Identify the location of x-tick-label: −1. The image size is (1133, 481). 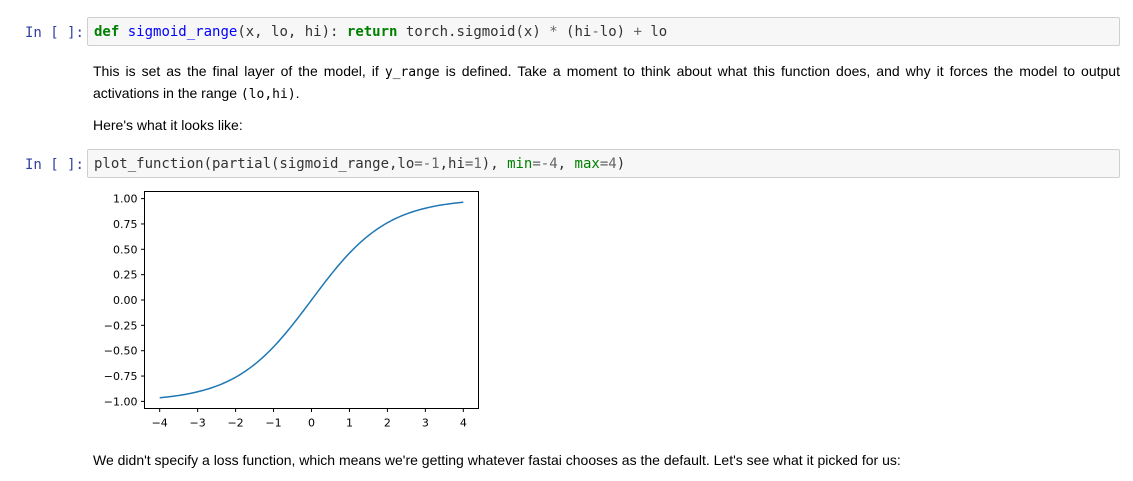
(273, 423).